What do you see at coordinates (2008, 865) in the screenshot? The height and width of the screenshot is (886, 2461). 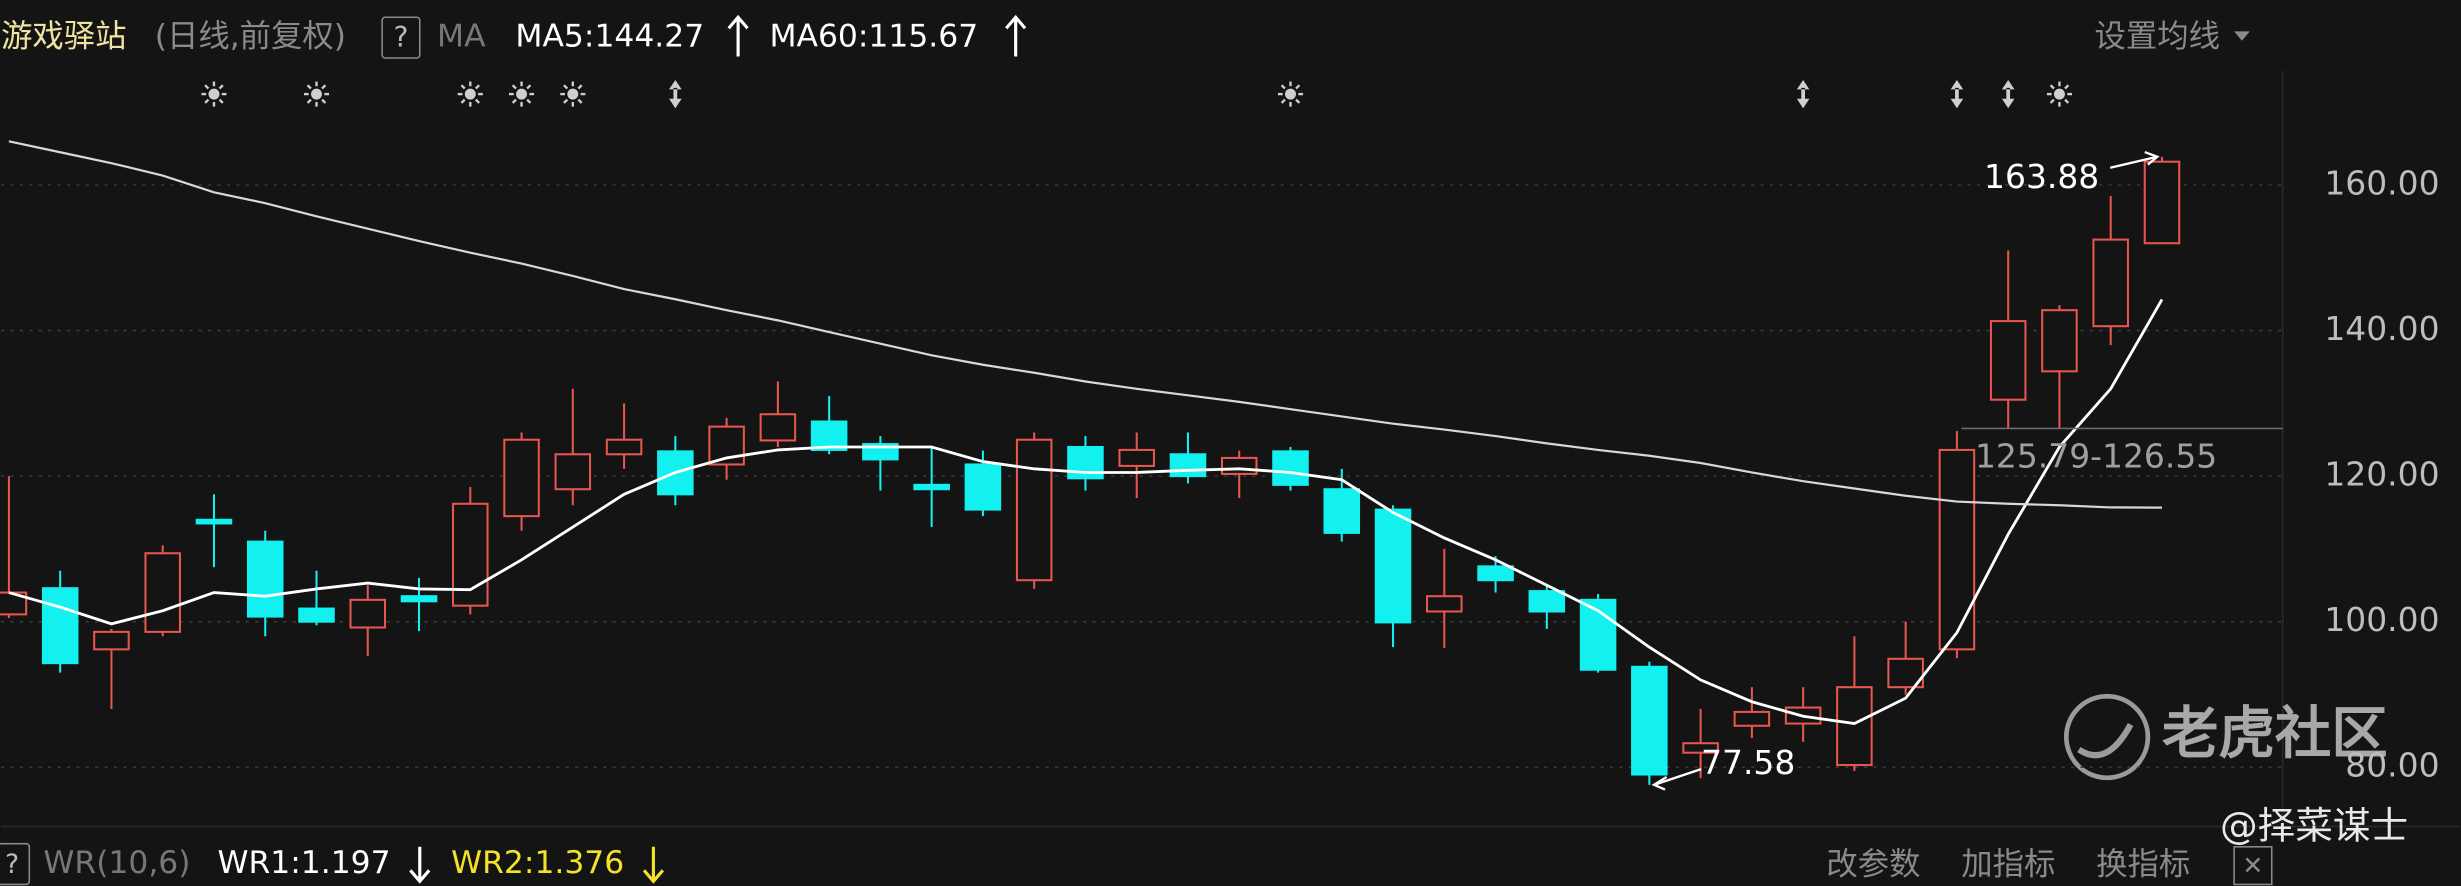 I see `button: 加指标` at bounding box center [2008, 865].